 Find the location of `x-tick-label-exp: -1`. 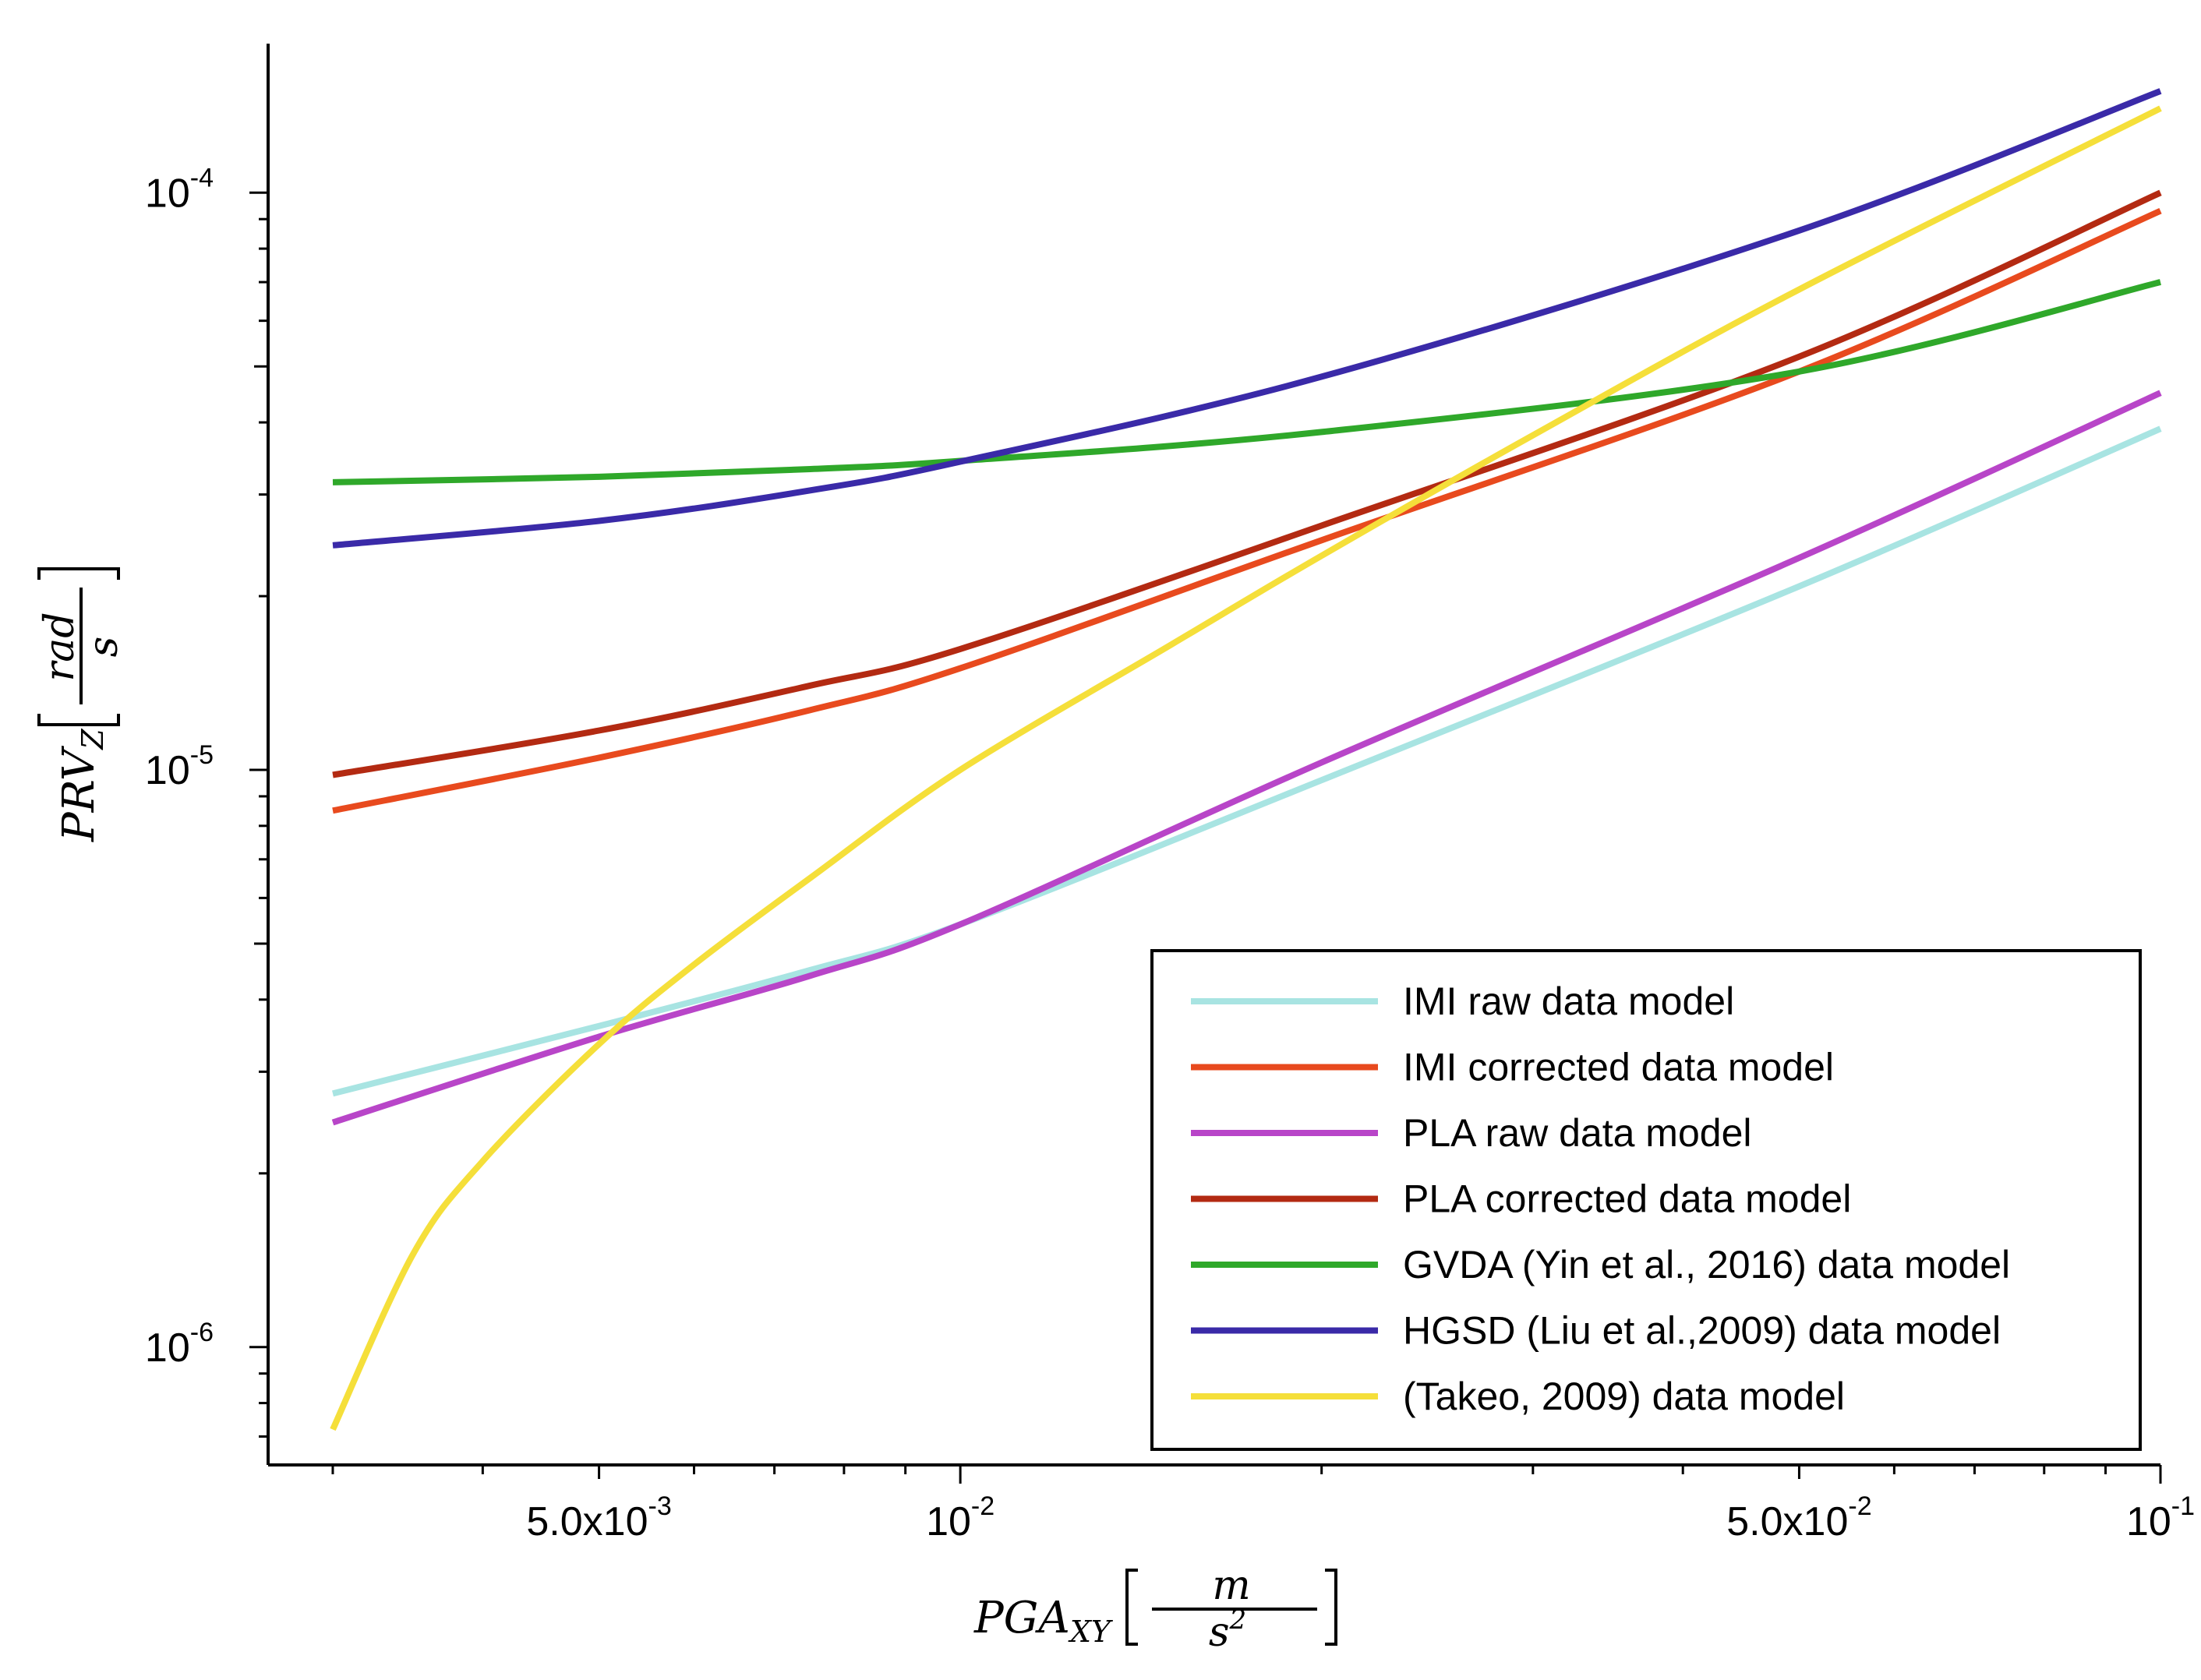

x-tick-label-exp: -1 is located at coordinates (2183, 1506).